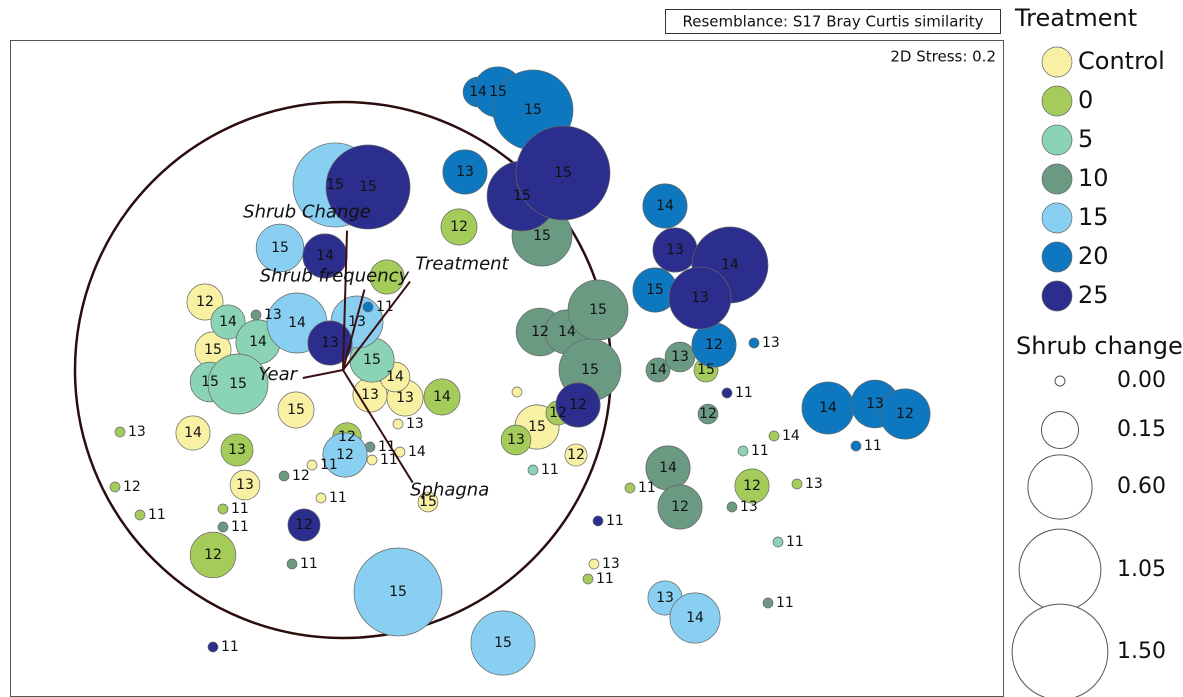 Image resolution: width=1183 pixels, height=697 pixels. What do you see at coordinates (1141, 380) in the screenshot?
I see `size-legend-label: 0.00` at bounding box center [1141, 380].